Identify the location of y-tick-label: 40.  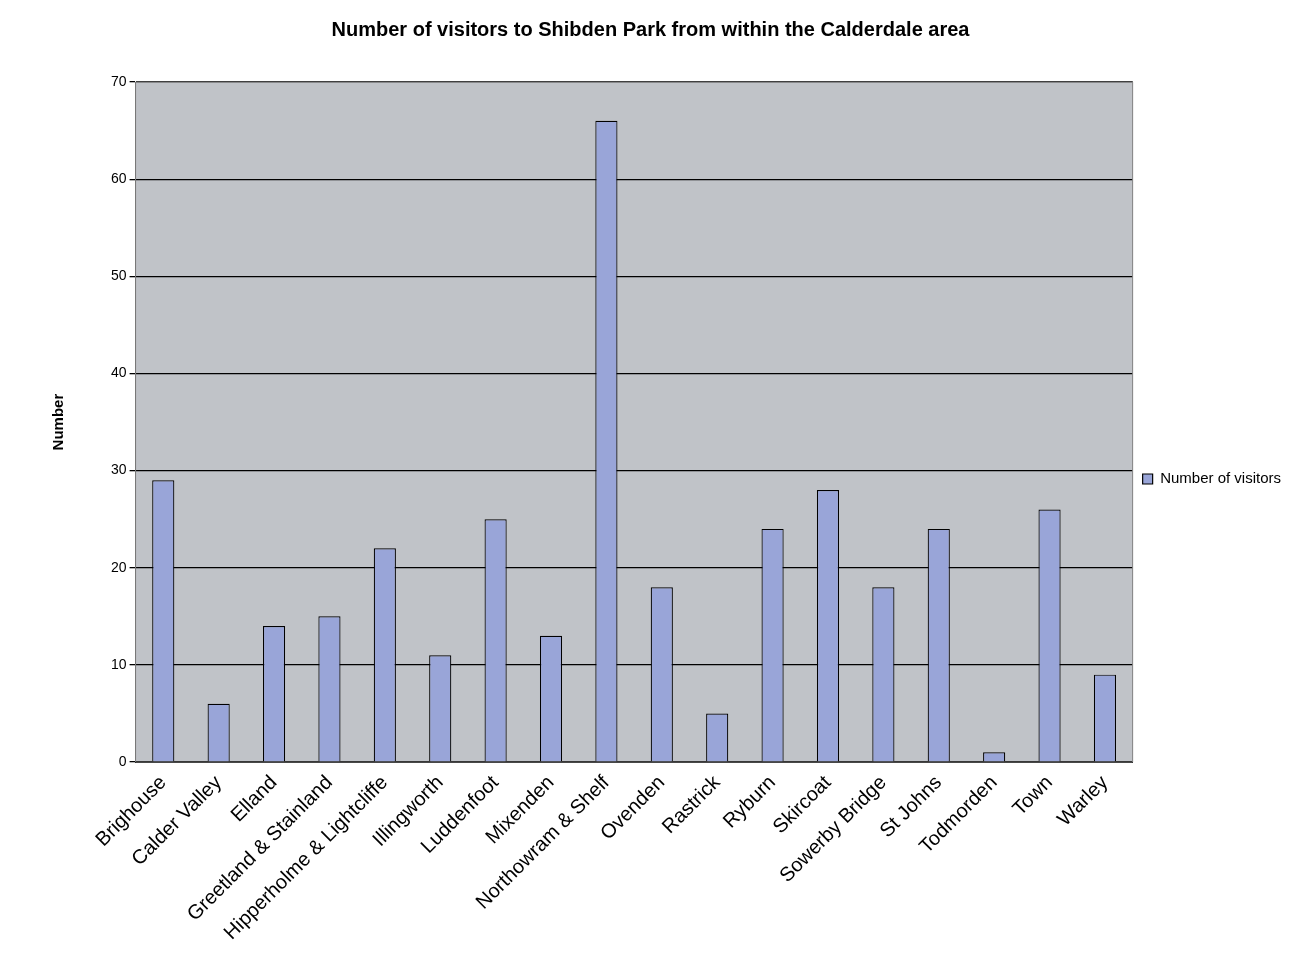
(118, 372).